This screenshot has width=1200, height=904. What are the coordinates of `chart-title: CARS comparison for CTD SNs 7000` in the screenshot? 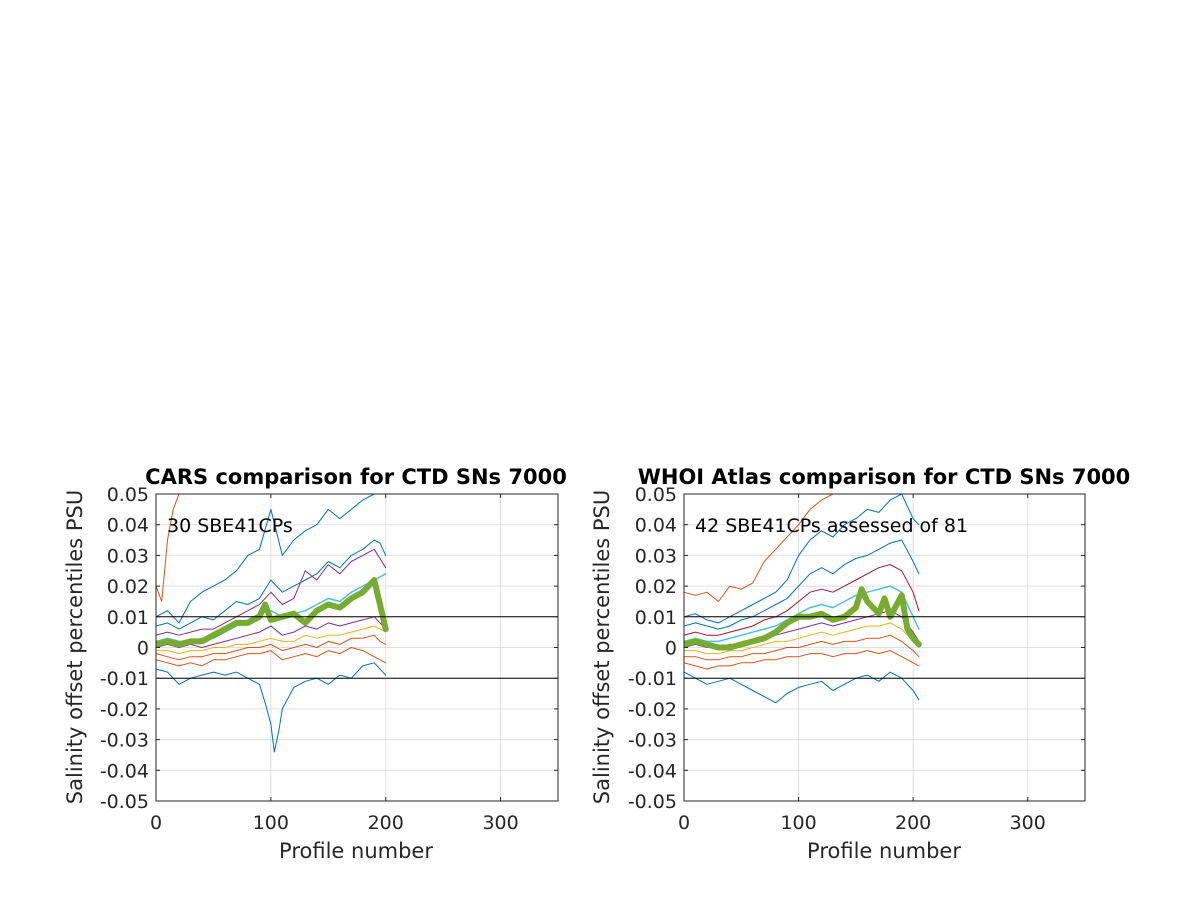 It's located at (356, 477).